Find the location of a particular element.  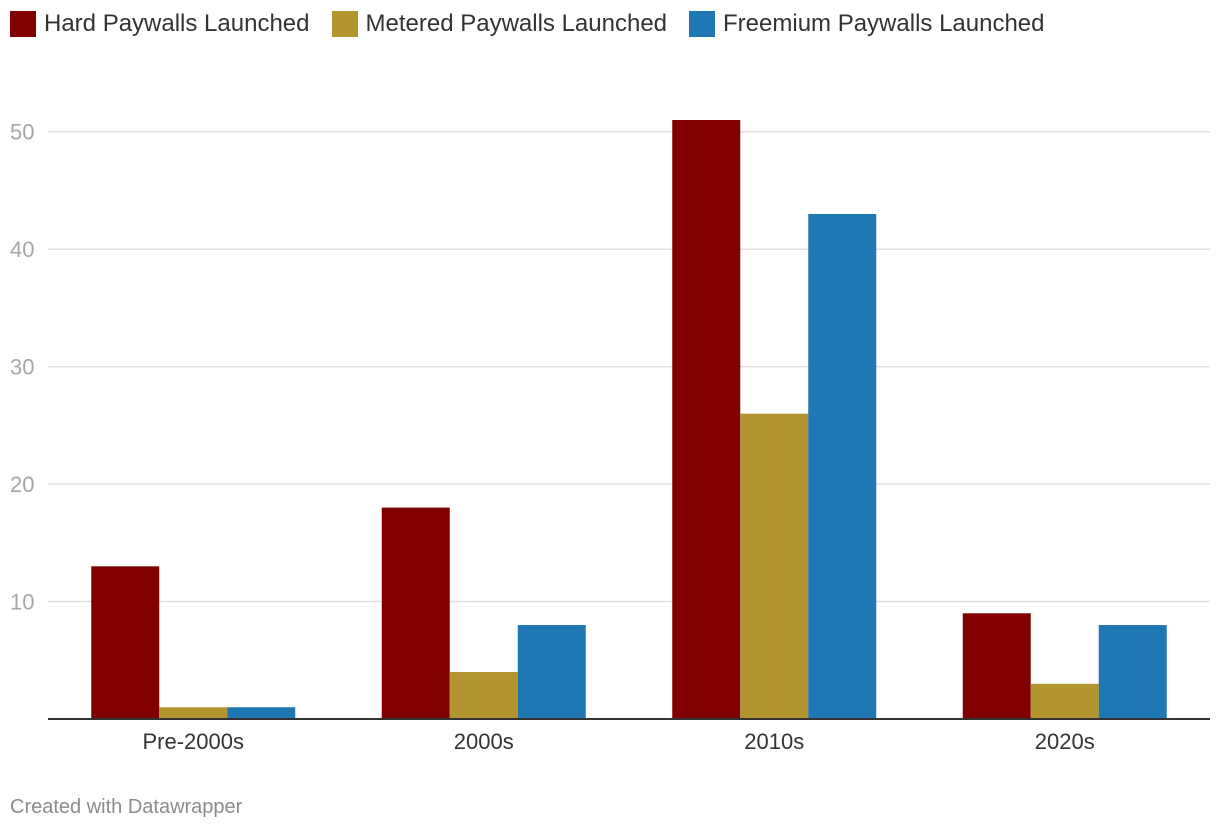

legend-label-metered: Metered Paywalls Launched is located at coordinates (516, 23).